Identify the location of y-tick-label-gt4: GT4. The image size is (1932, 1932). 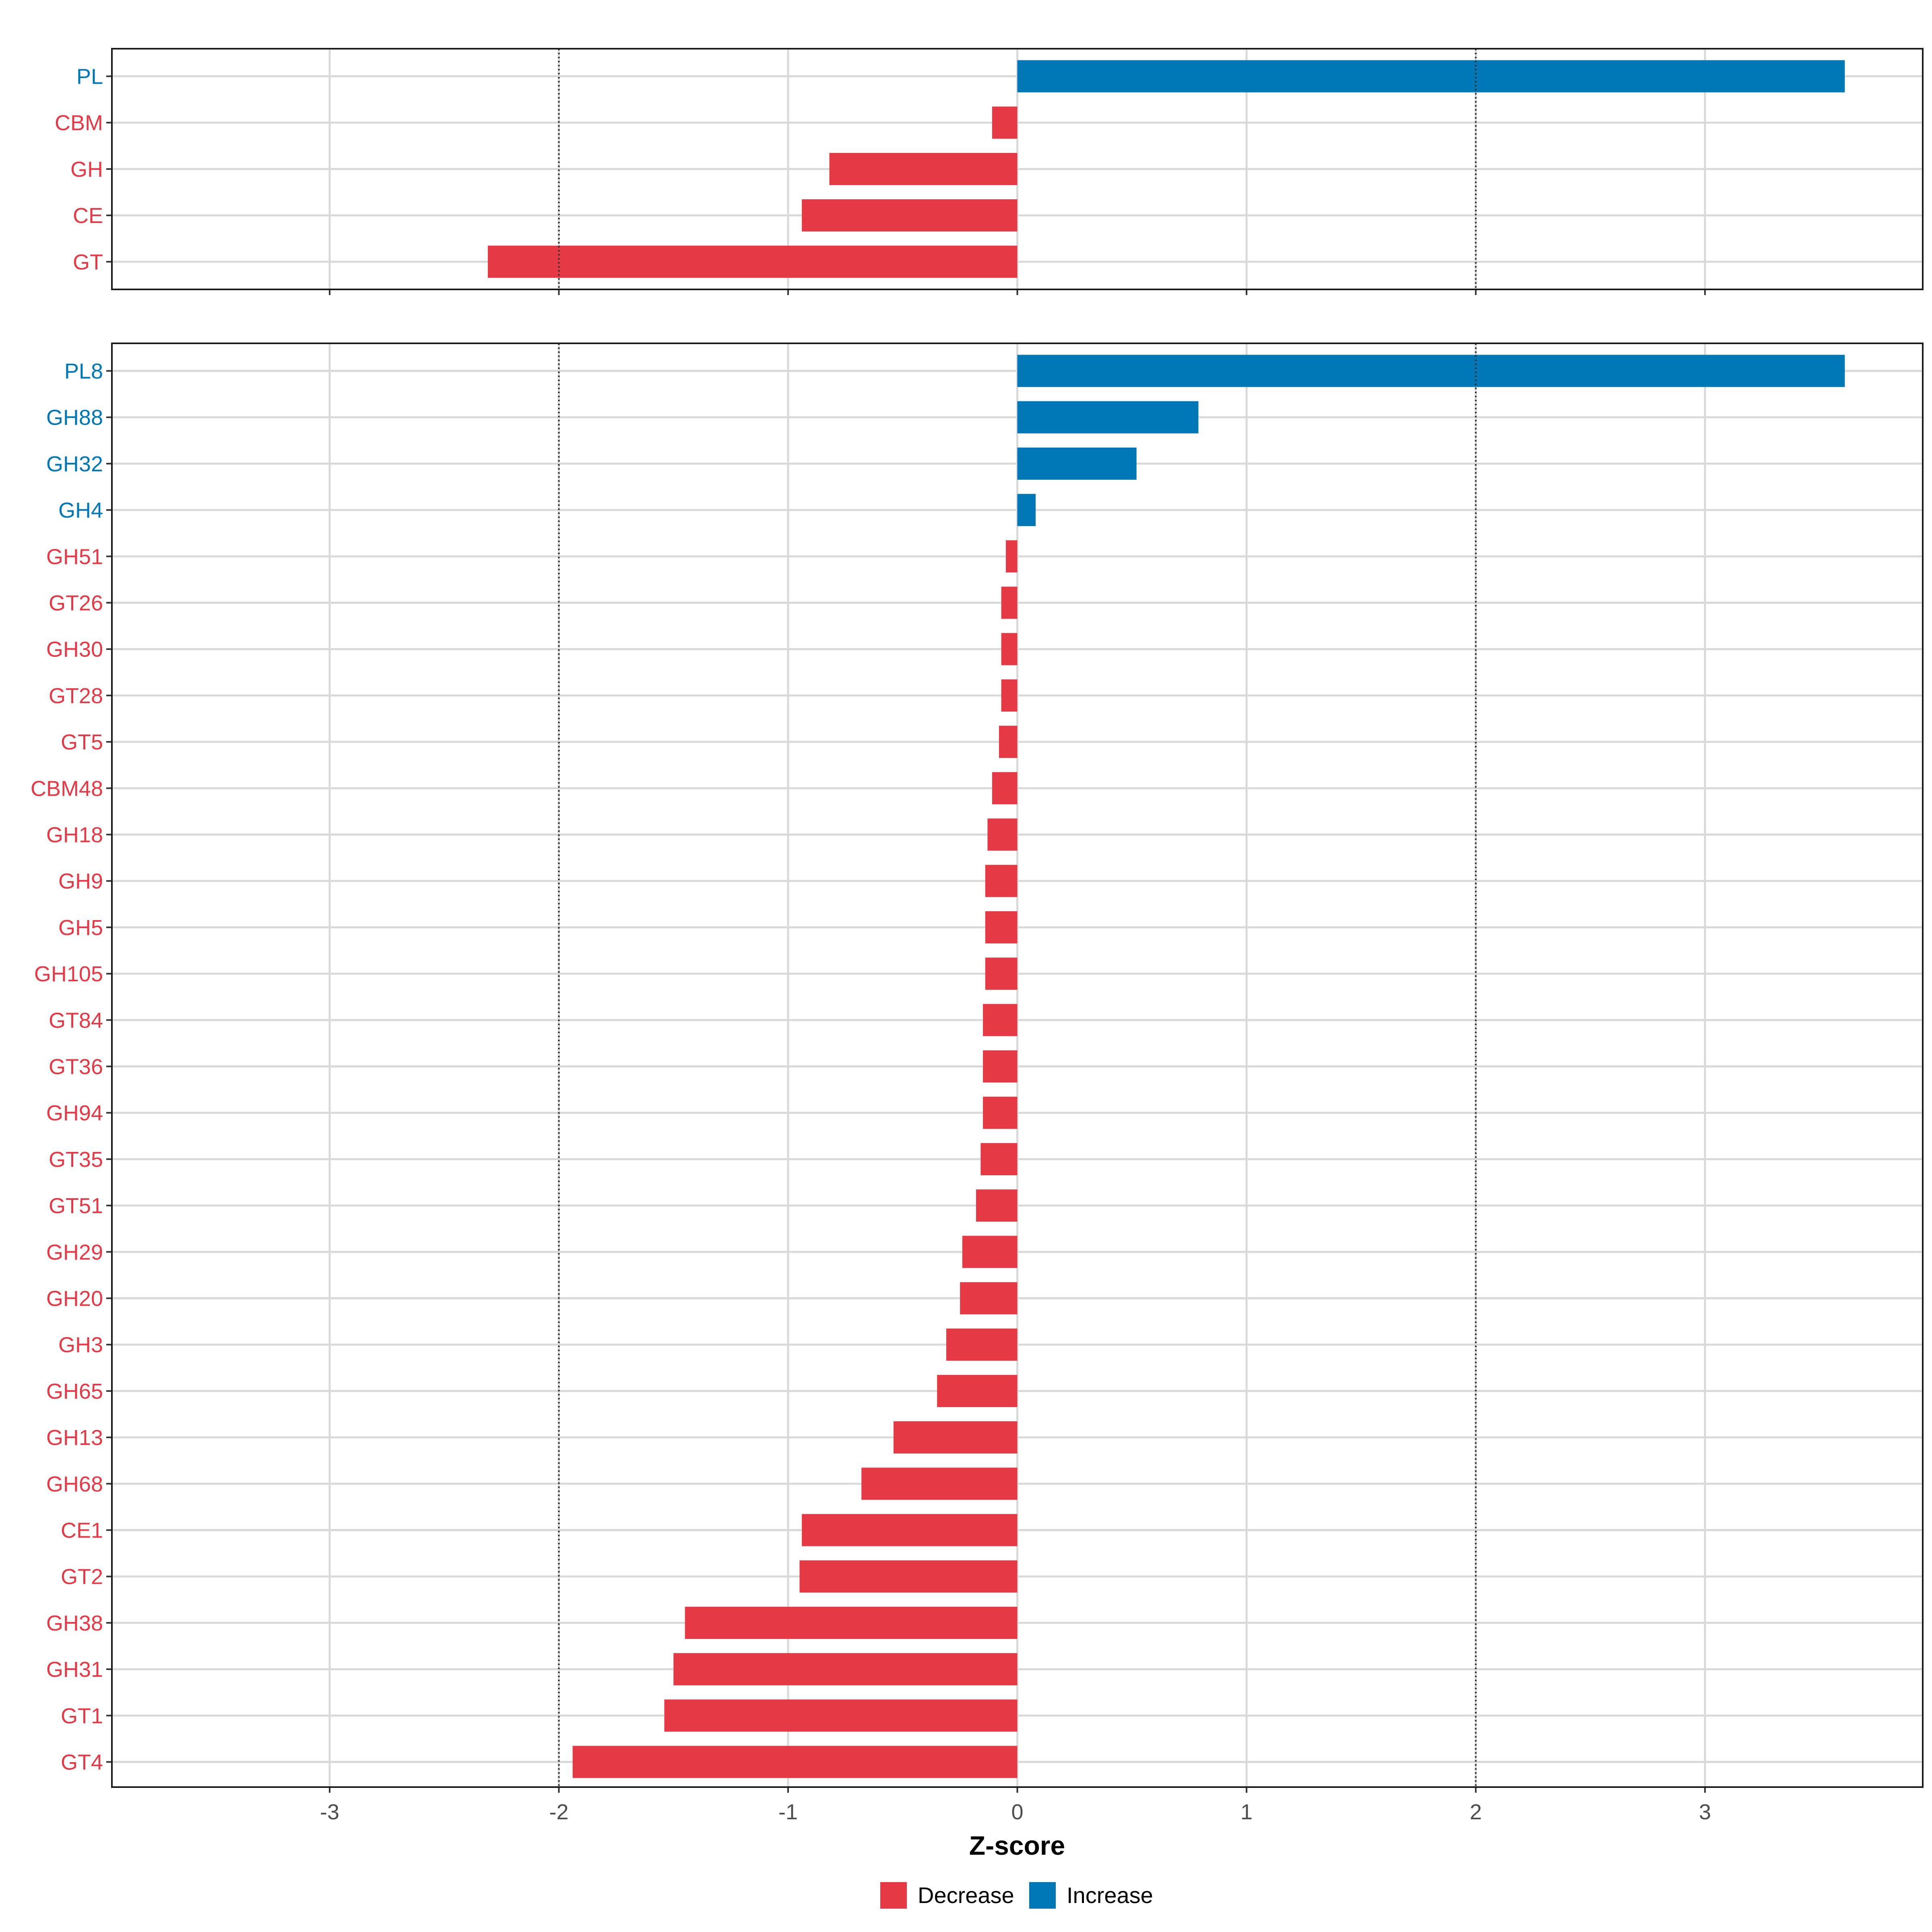
(82, 1763).